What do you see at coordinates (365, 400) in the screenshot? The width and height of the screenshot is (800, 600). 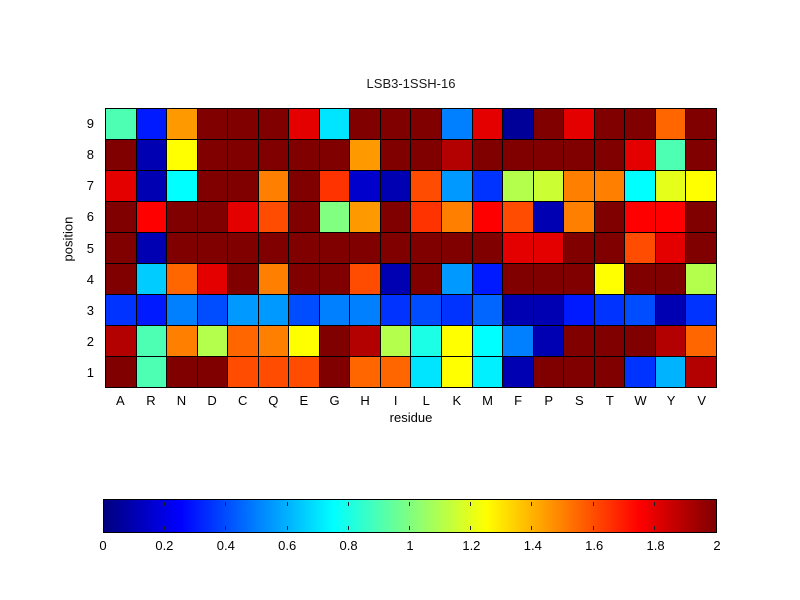 I see `x-tick-label: H` at bounding box center [365, 400].